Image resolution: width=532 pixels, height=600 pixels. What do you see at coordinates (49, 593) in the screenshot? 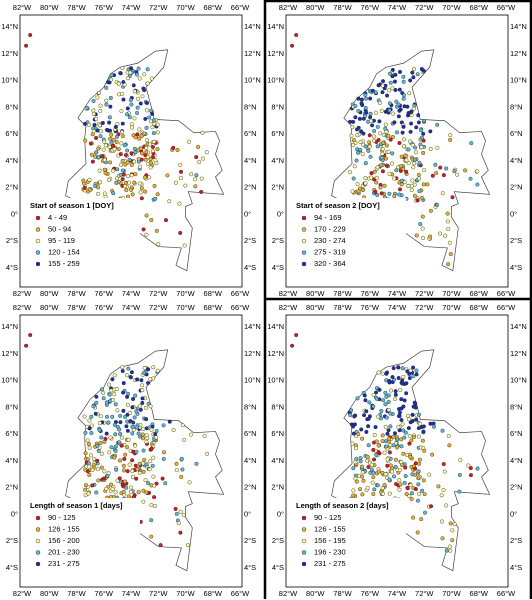
I see `lon-label-bottom: 80°W` at bounding box center [49, 593].